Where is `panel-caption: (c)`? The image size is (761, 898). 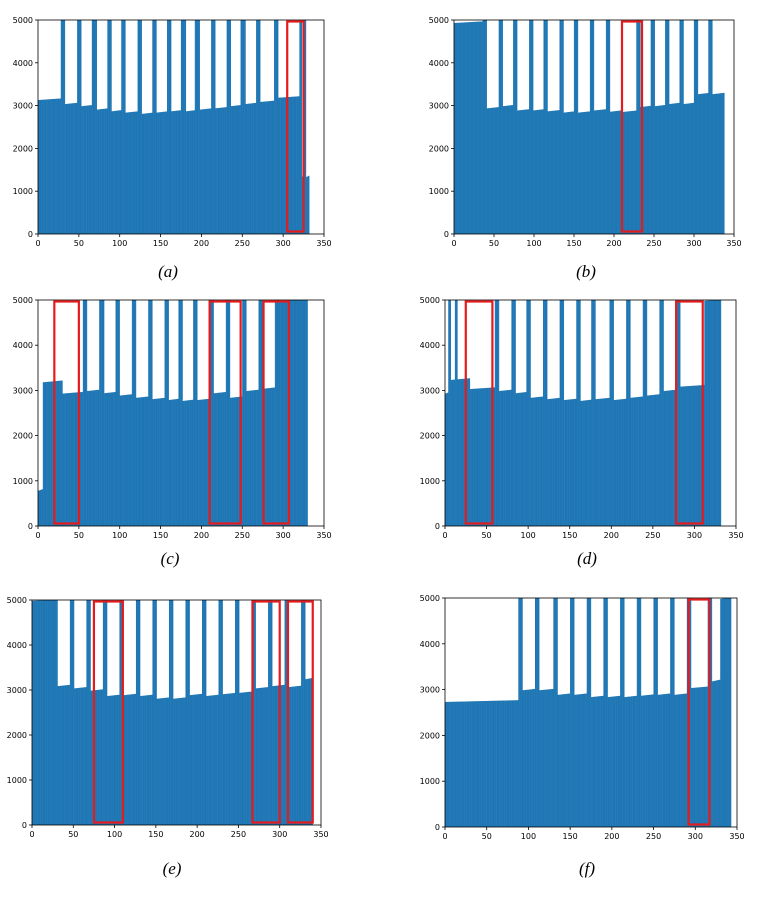
panel-caption: (c) is located at coordinates (170, 558).